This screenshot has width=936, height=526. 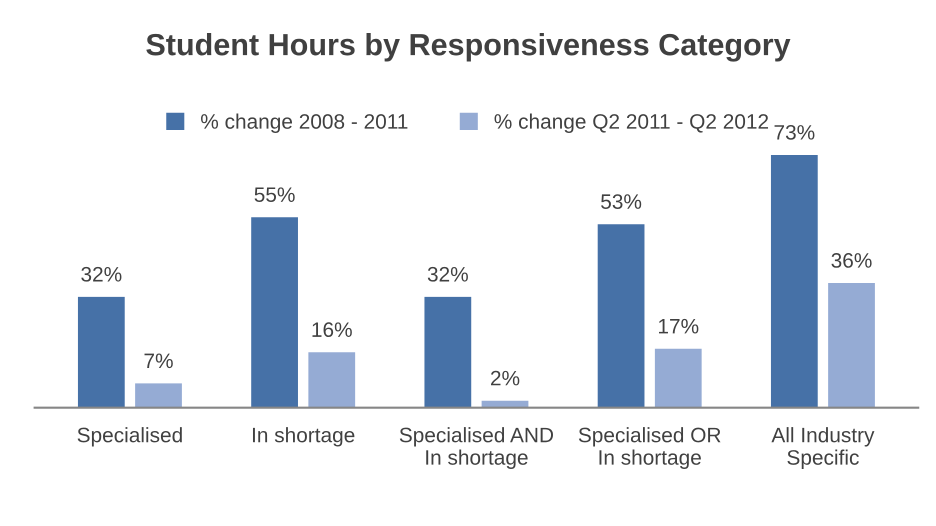 I want to click on chart-title: Student Hours by Responsiveness Category, so click(x=468, y=47).